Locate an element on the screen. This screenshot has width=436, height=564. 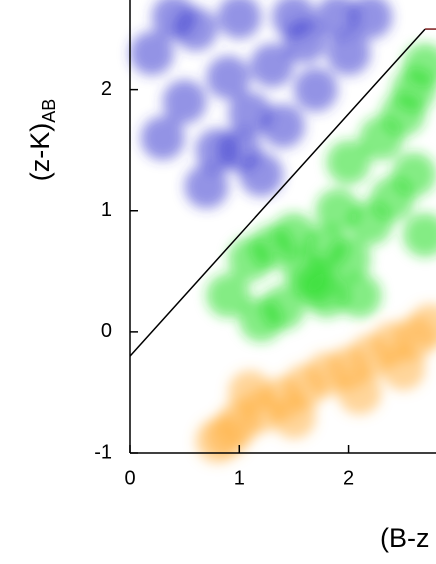
x-tick-label: 2 is located at coordinates (348, 478).